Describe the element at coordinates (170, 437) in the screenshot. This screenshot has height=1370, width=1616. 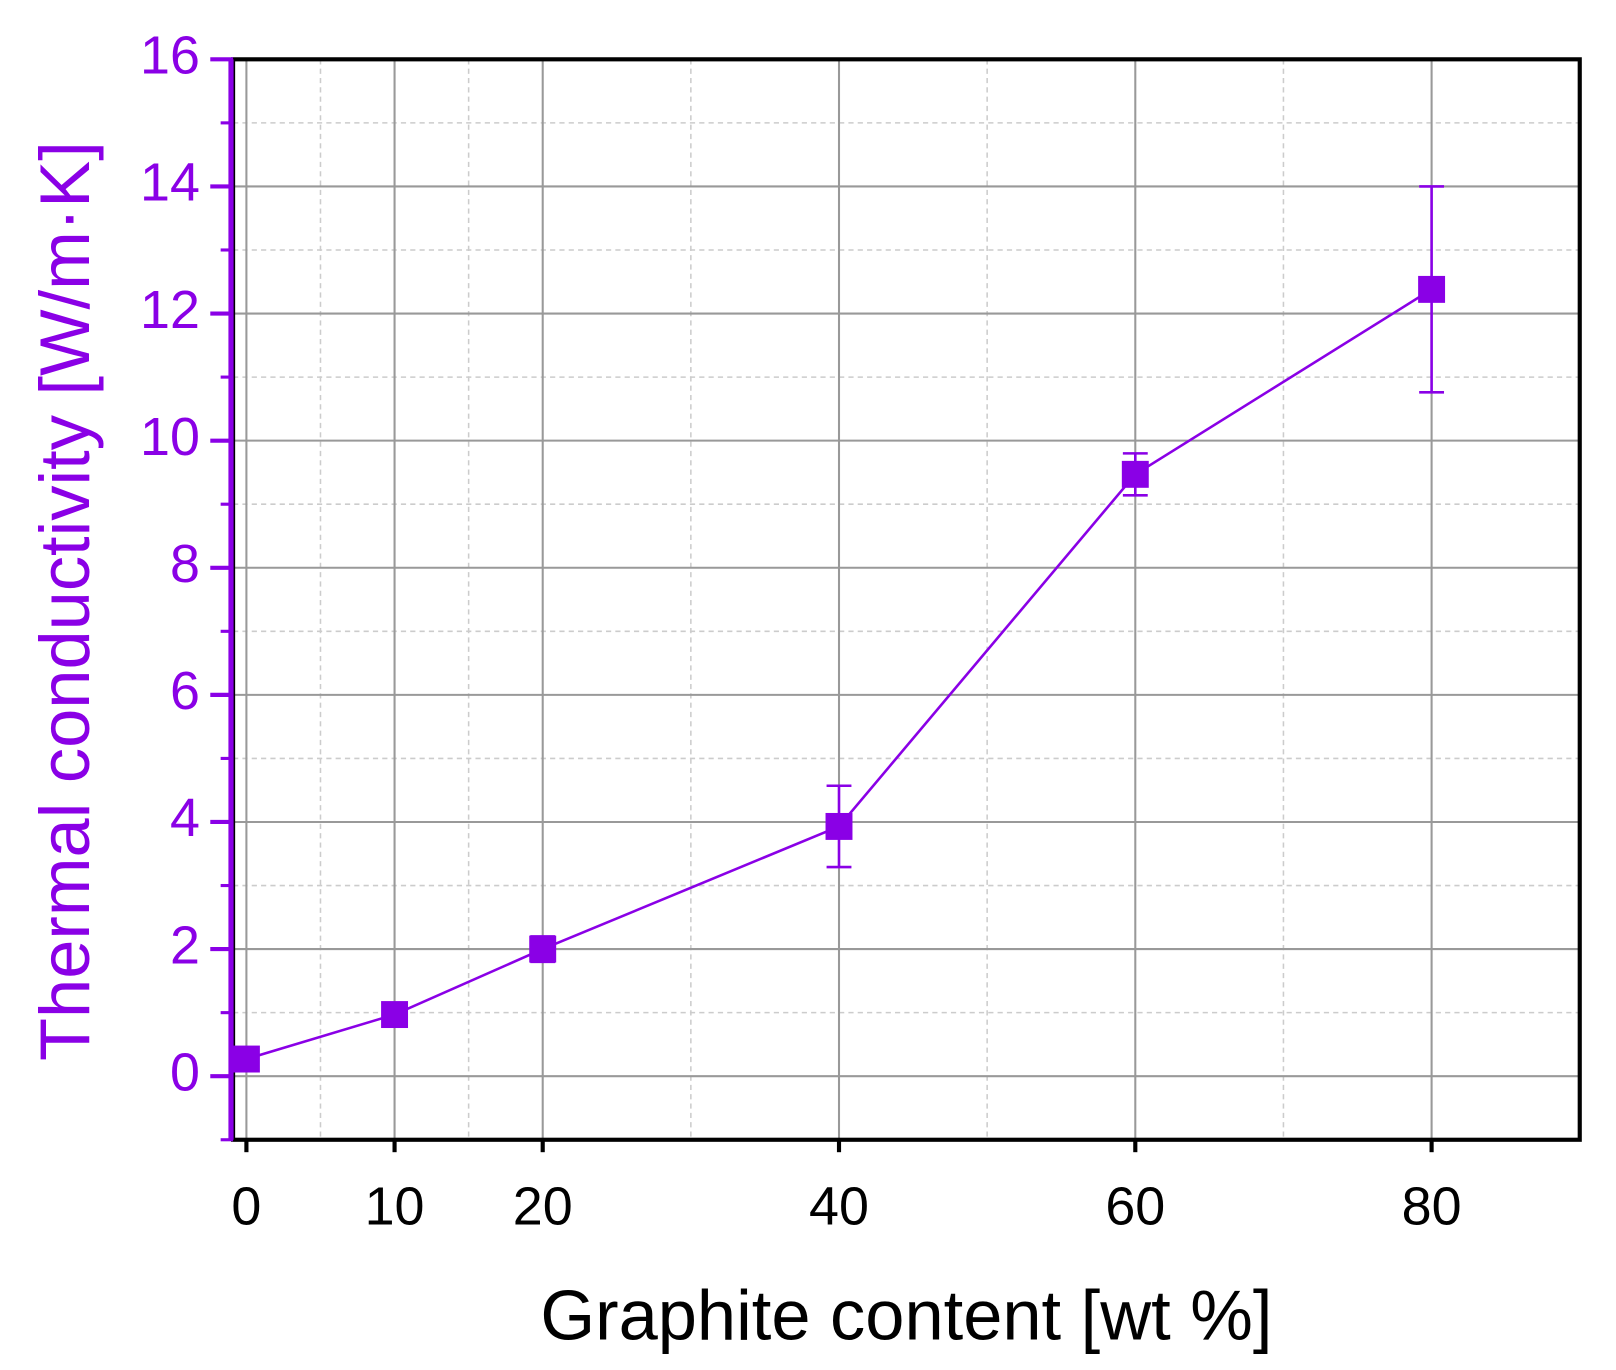
I see `y-tick-label: 10` at that location.